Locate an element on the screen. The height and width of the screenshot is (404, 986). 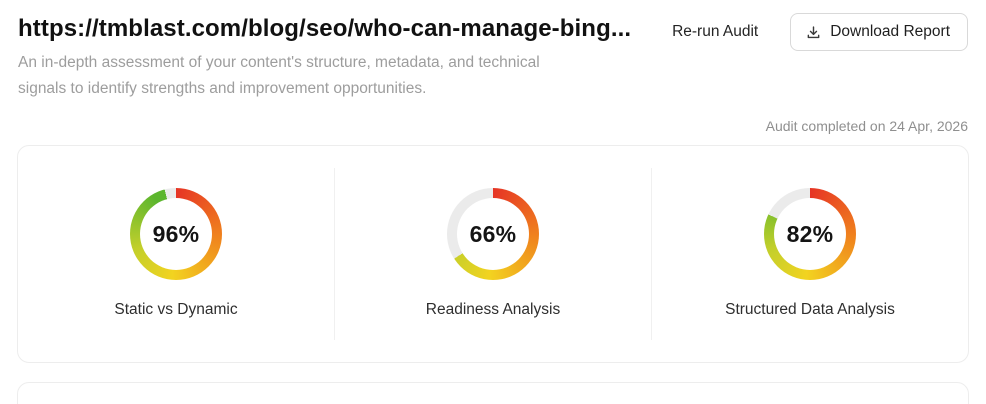
gauge-value: 82% is located at coordinates (810, 233).